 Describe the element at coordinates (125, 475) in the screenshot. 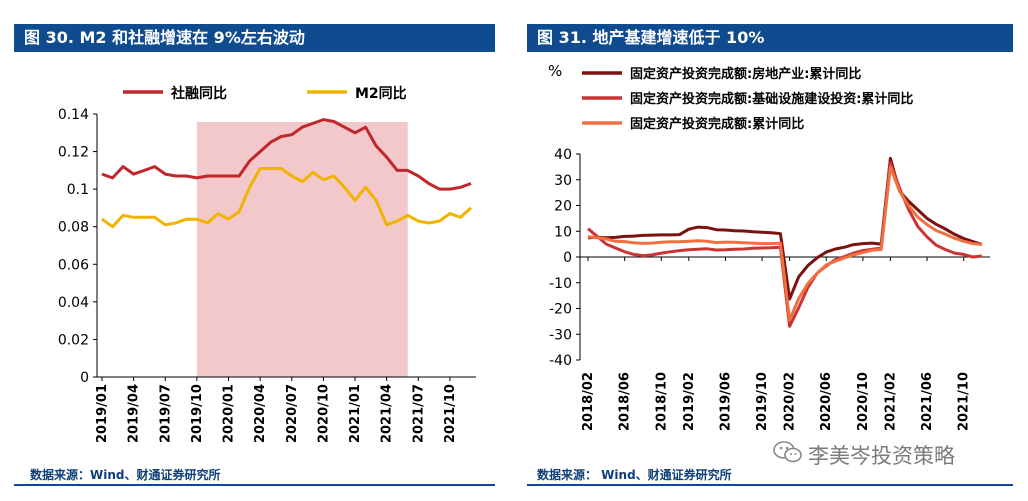

I see `chart1-source: 数据来源：Wind、财通证券研究所` at that location.